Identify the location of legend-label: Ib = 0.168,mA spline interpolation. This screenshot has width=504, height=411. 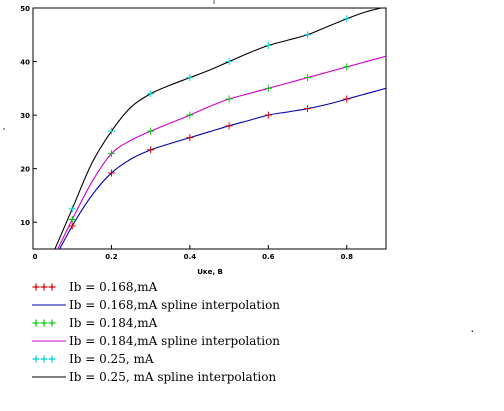
(175, 305).